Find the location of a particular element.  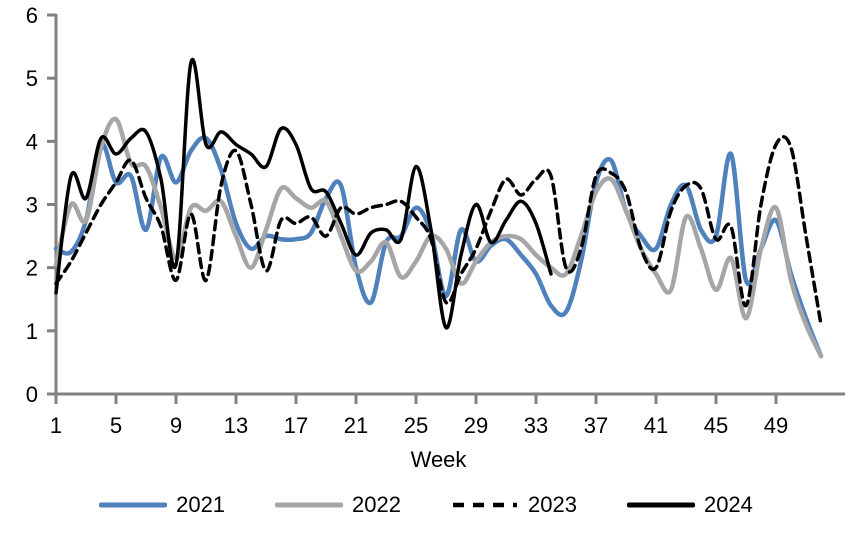

legend-line-sample-2024 is located at coordinates (660, 505).